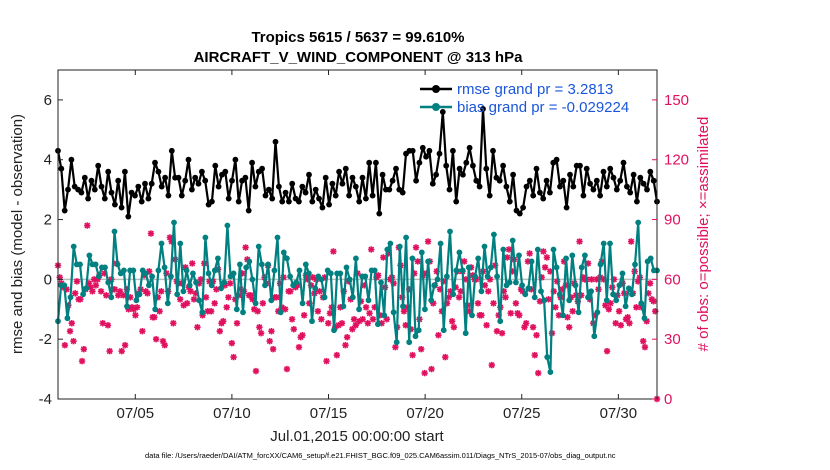 This screenshot has width=830, height=470. What do you see at coordinates (45, 399) in the screenshot?
I see `y-tick-label: -4` at bounding box center [45, 399].